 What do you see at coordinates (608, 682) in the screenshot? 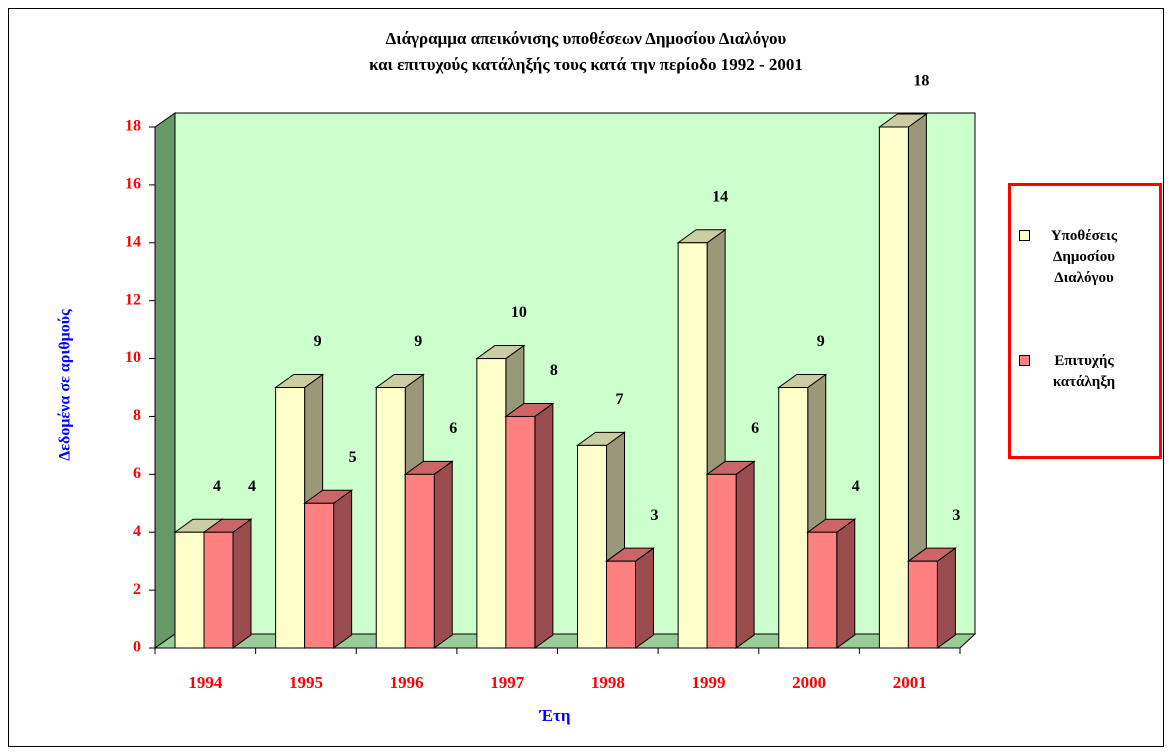
I see `x-tick-label: 1998` at bounding box center [608, 682].